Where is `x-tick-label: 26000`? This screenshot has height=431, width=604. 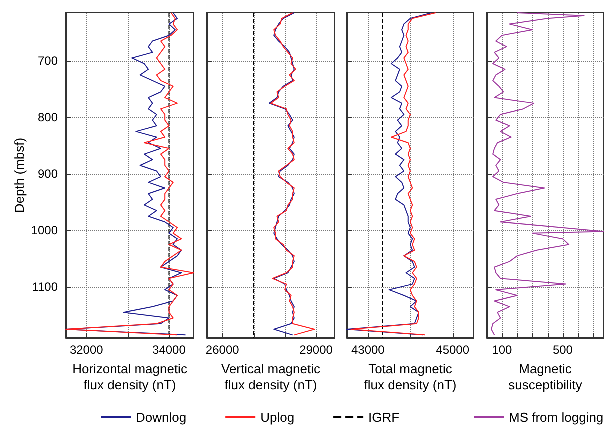
x-tick-label: 26000 is located at coordinates (223, 350).